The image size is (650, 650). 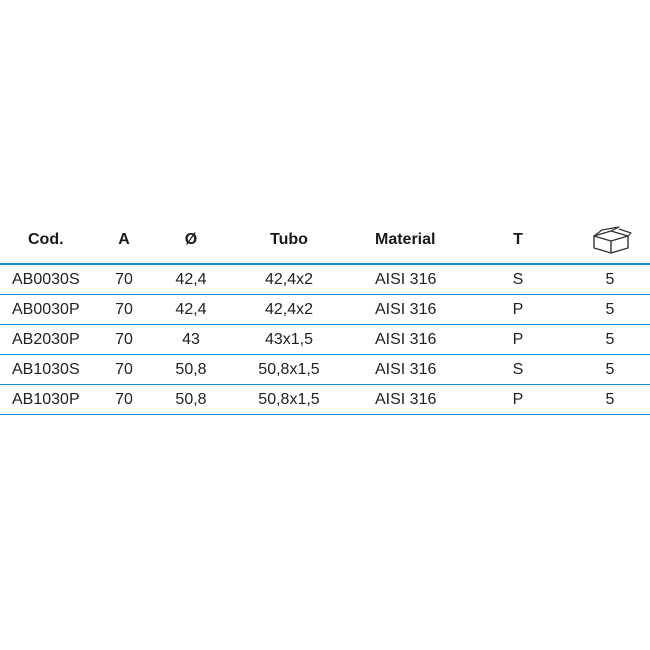 I want to click on table-row: AB2030P 70 43 43x1,5 AISI 316 P 5, so click(x=325, y=340).